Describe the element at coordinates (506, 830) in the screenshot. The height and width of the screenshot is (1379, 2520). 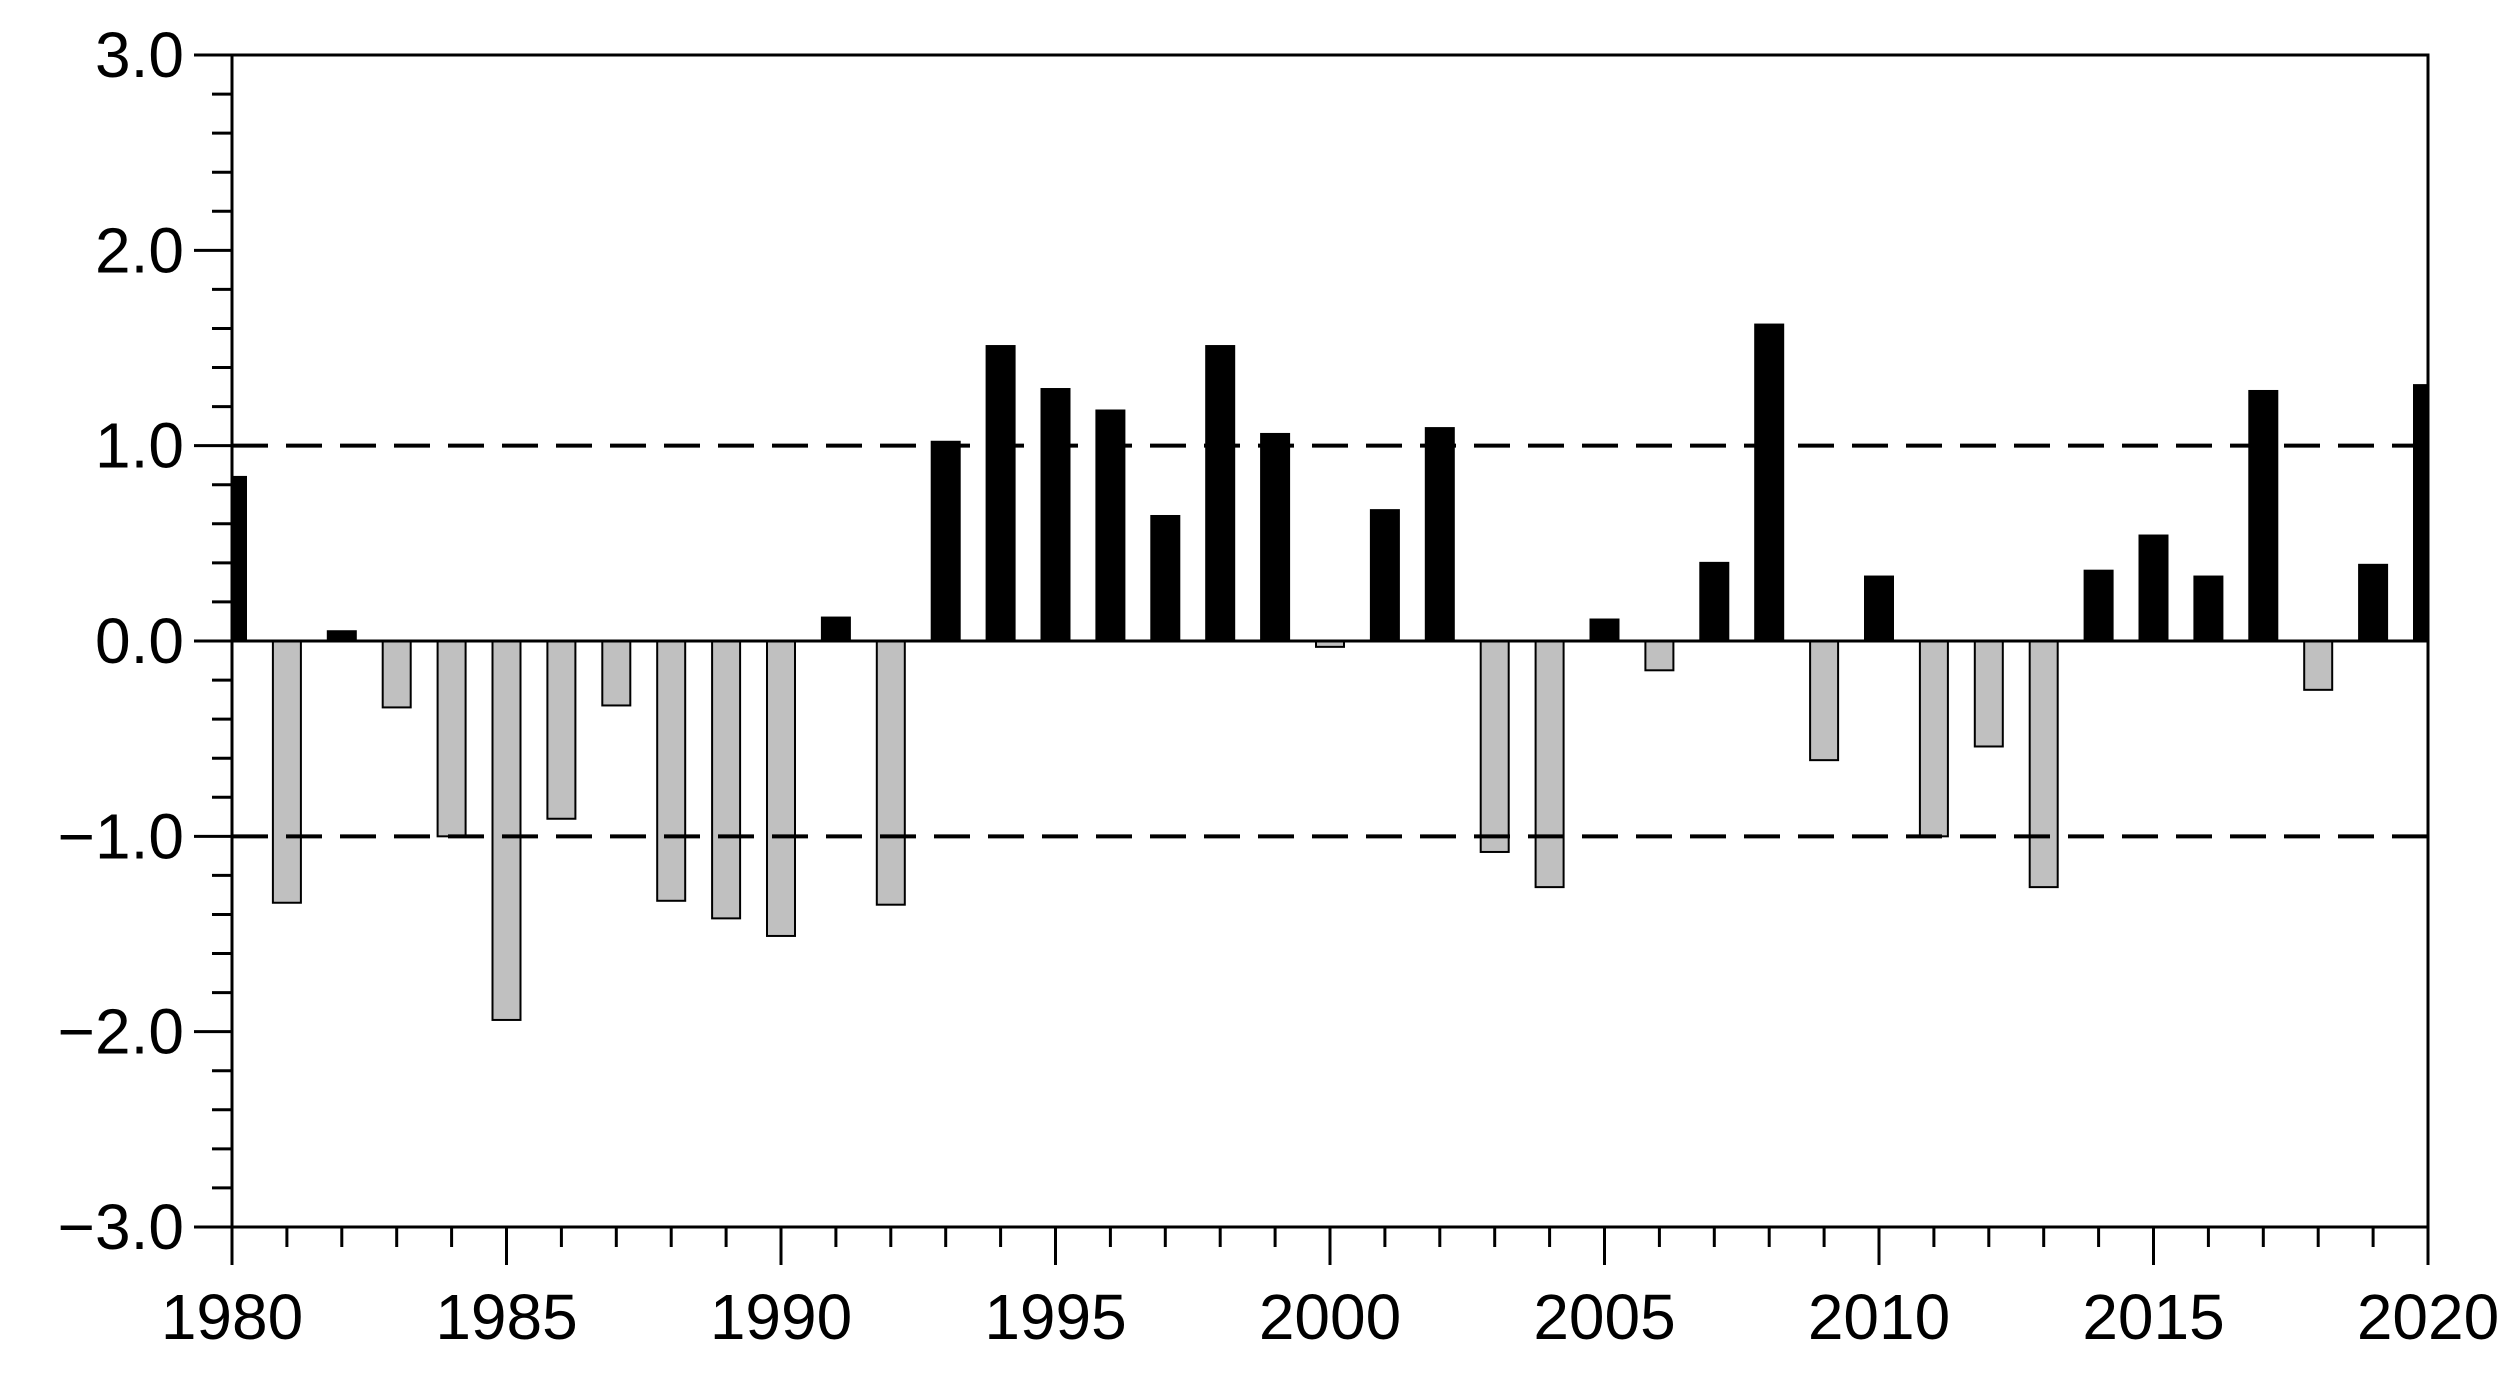
I see `bar-1985` at that location.